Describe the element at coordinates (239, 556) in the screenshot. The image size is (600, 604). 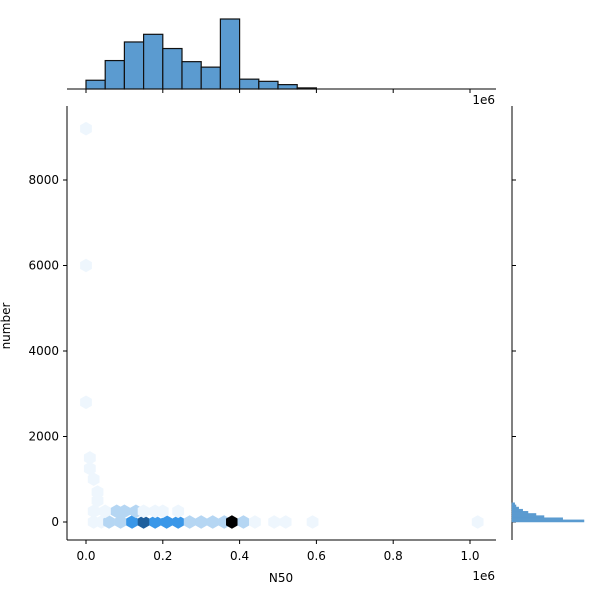
I see `x-tick-label: 0.4` at that location.